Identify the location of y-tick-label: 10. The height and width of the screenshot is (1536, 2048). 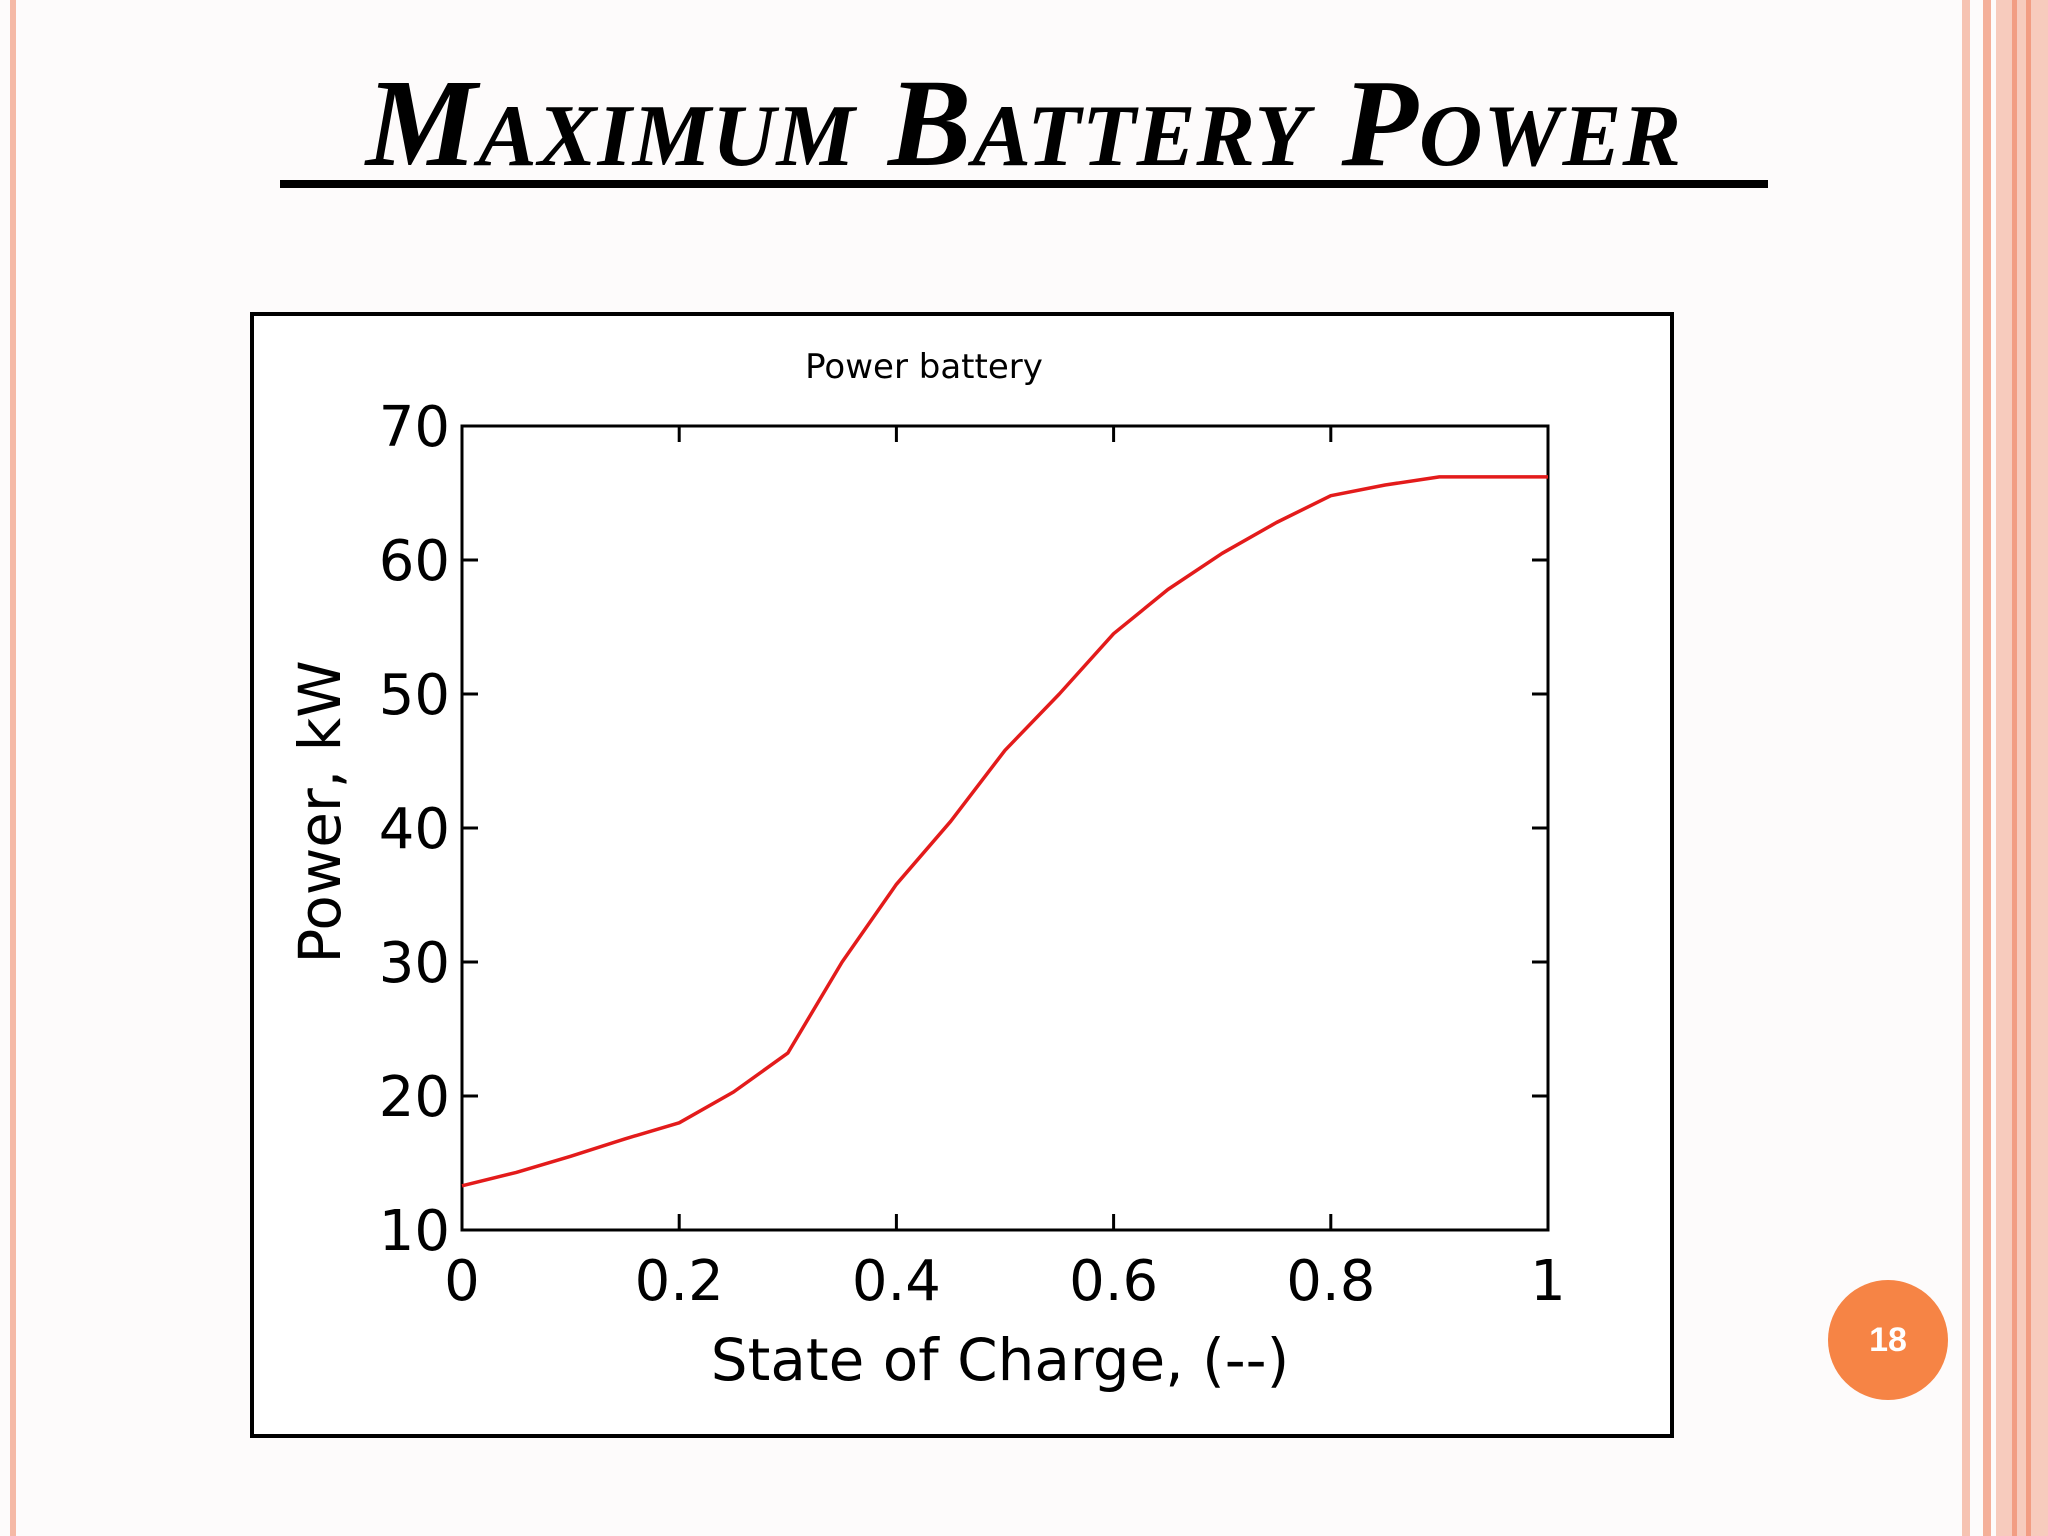
(414, 1231).